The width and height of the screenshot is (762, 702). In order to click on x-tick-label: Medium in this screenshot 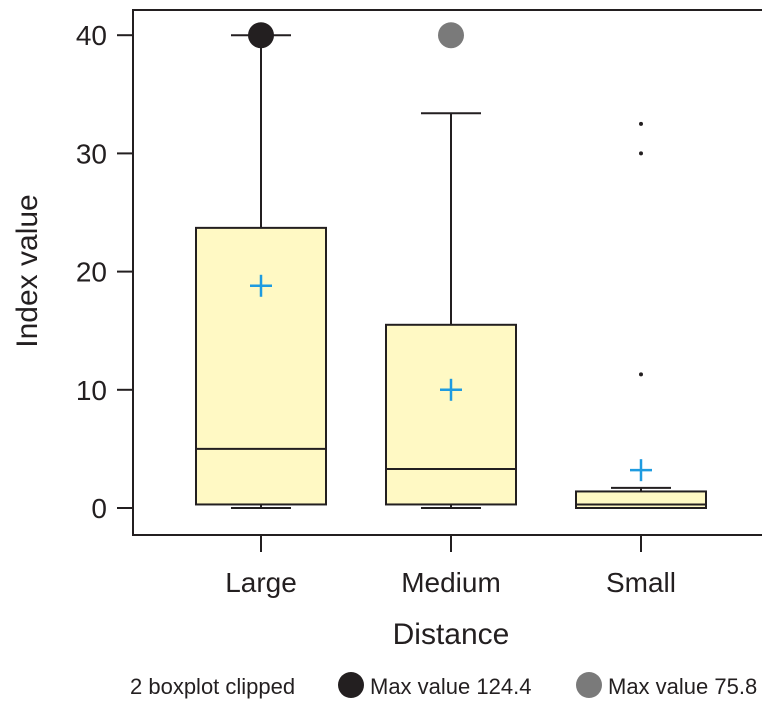, I will do `click(451, 582)`.